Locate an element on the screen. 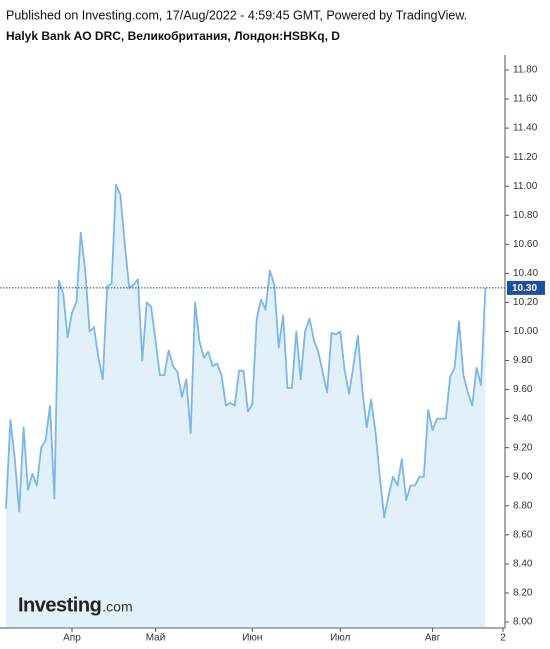 The image size is (550, 649). y-tick-label: 10.00 is located at coordinates (525, 331).